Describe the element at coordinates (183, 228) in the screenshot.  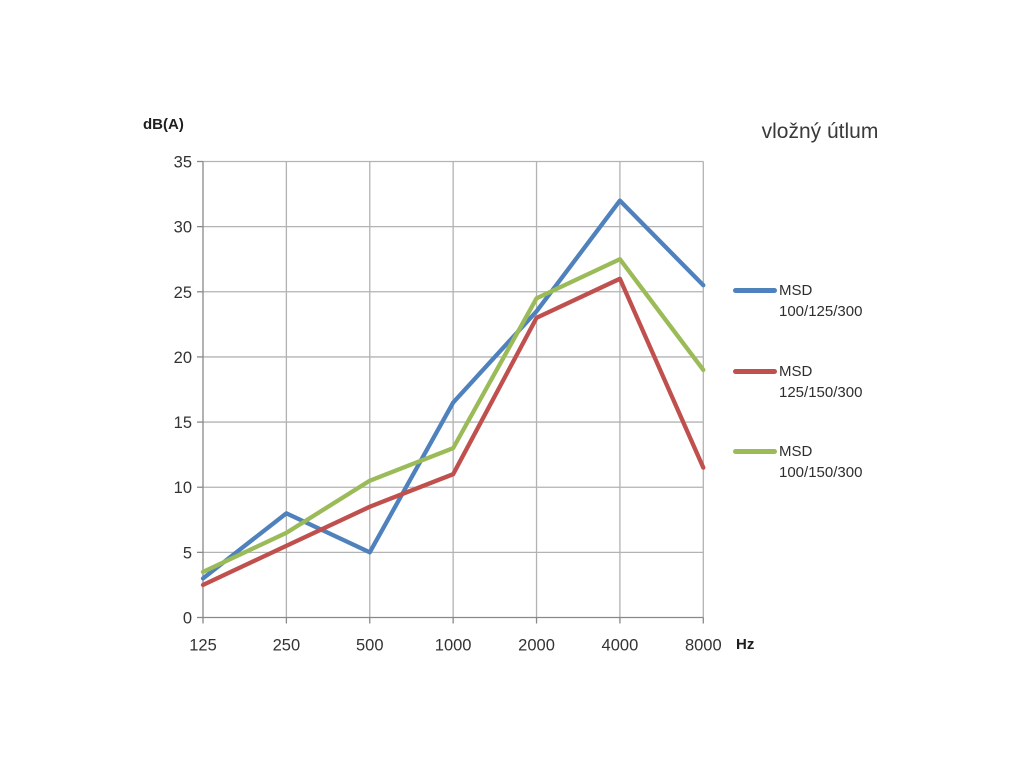
I see `y-tick-label: 30` at that location.